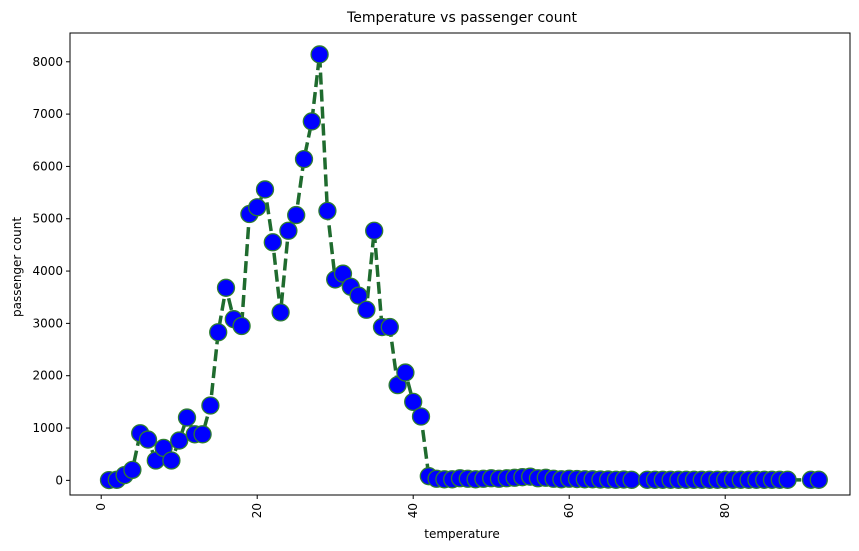  Describe the element at coordinates (47, 114) in the screenshot. I see `y-tick-label: 7000` at that location.